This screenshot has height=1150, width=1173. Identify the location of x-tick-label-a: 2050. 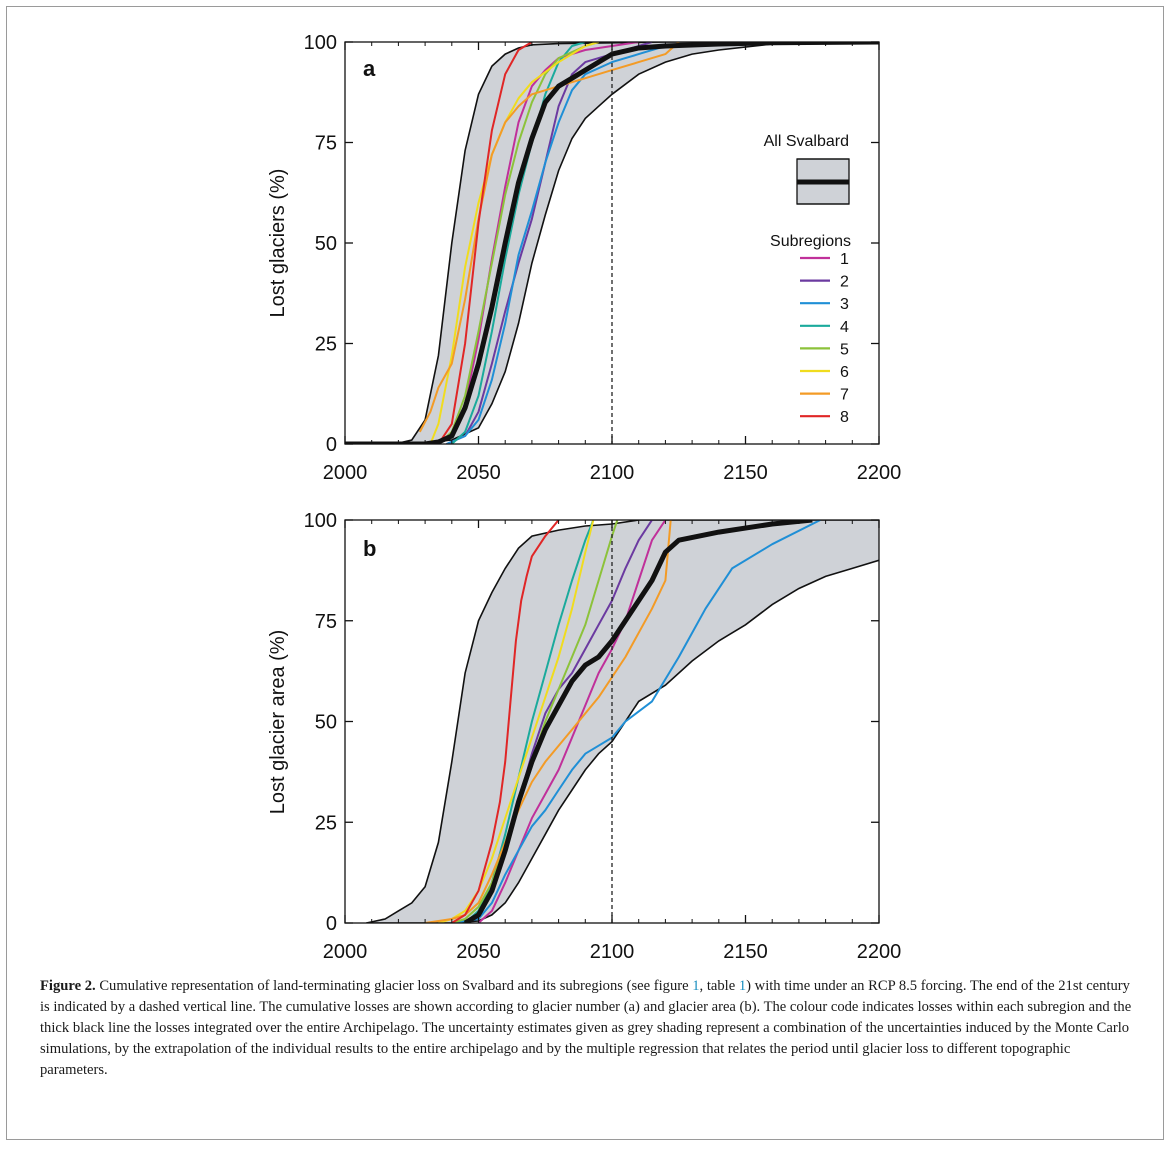
(478, 473).